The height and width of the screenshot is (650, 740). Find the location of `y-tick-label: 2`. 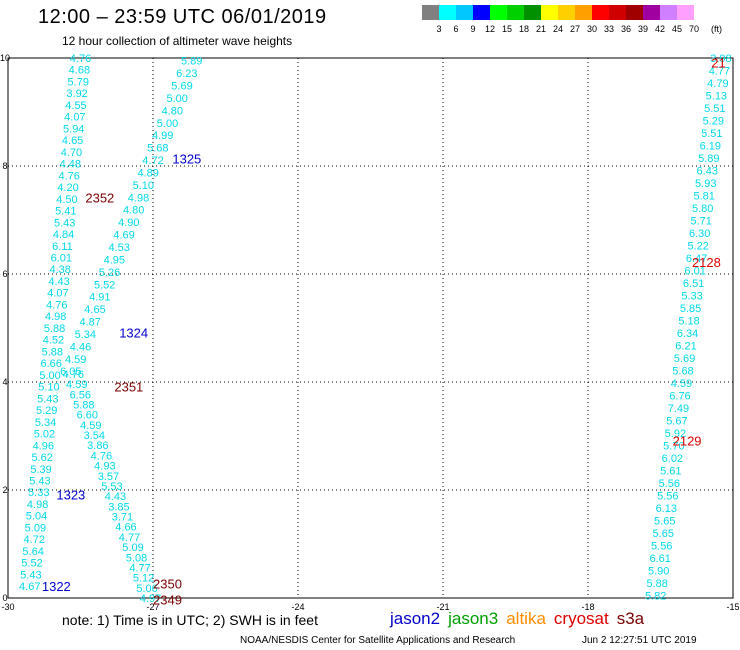

y-tick-label: 2 is located at coordinates (4, 490).